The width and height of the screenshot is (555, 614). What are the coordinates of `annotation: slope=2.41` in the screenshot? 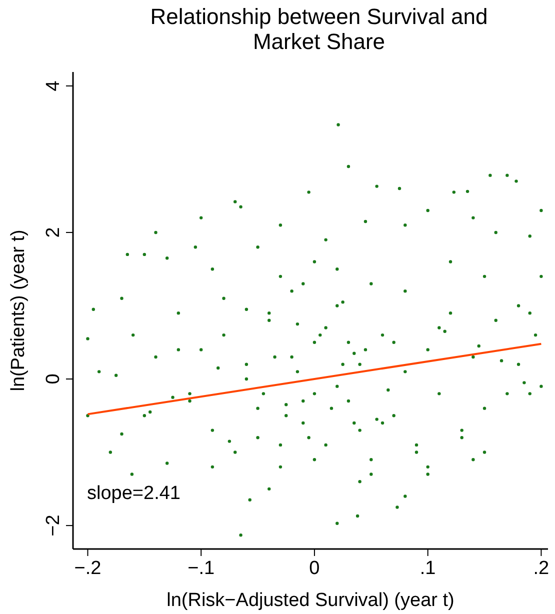 It's located at (133, 493).